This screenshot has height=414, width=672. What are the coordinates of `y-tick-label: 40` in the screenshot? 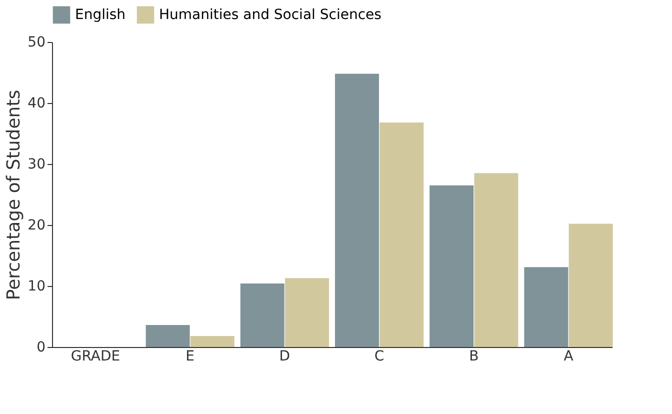 It's located at (37, 104).